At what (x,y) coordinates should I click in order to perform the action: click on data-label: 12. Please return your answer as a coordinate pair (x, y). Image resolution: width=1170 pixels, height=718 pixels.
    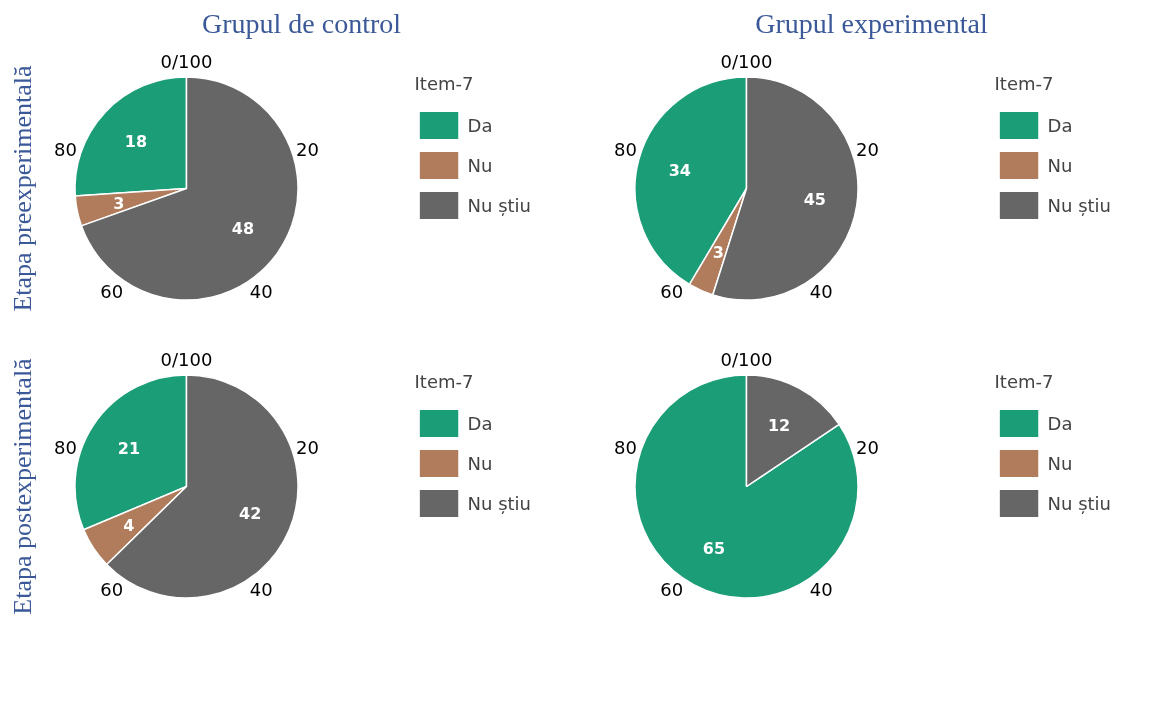
    Looking at the image, I should click on (779, 426).